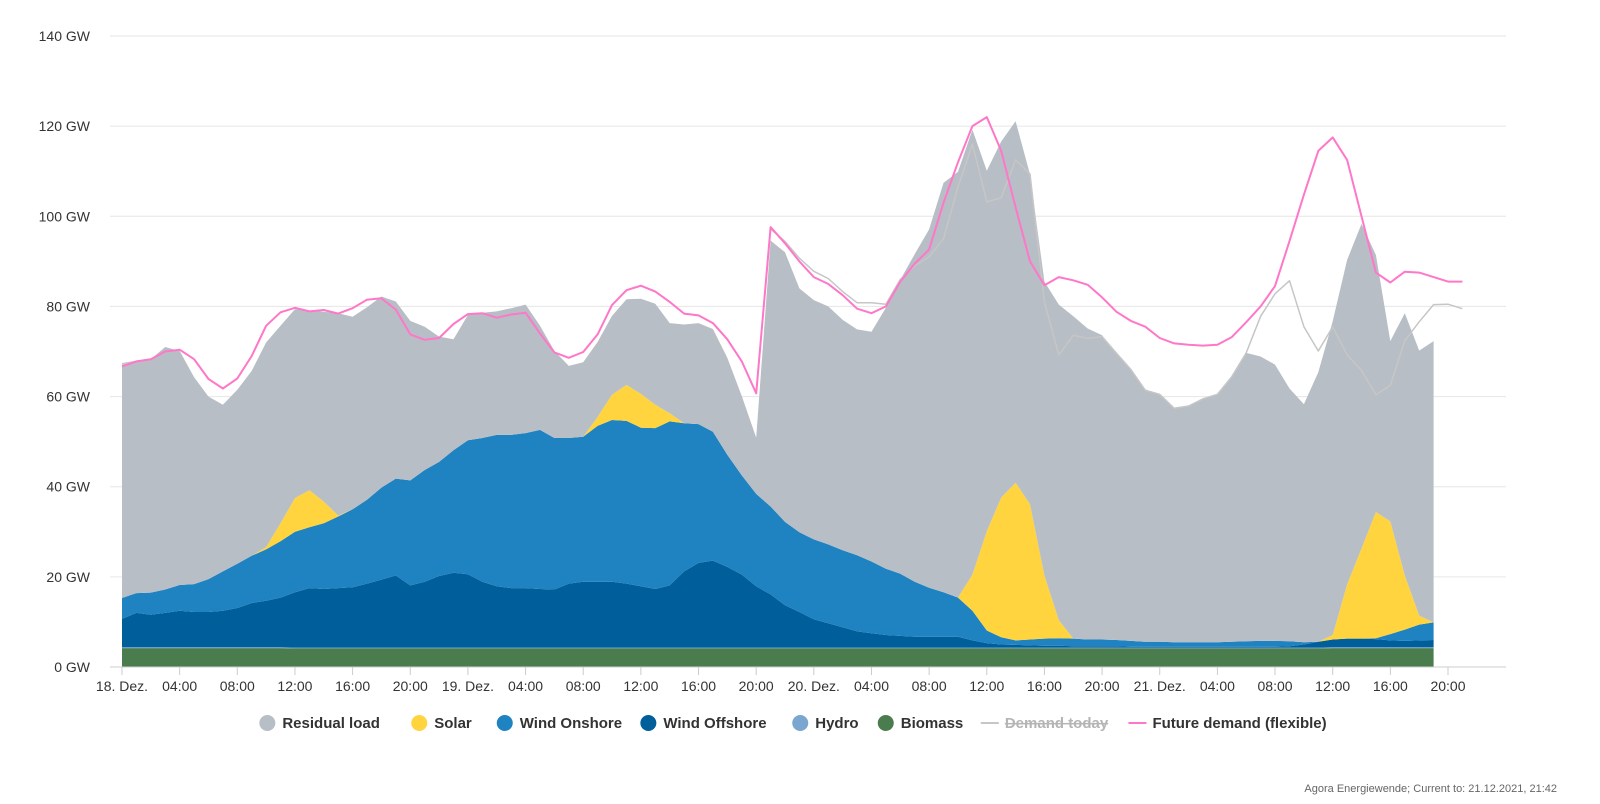 The image size is (1600, 804). I want to click on x-tick-label: 18. Dez., so click(122, 686).